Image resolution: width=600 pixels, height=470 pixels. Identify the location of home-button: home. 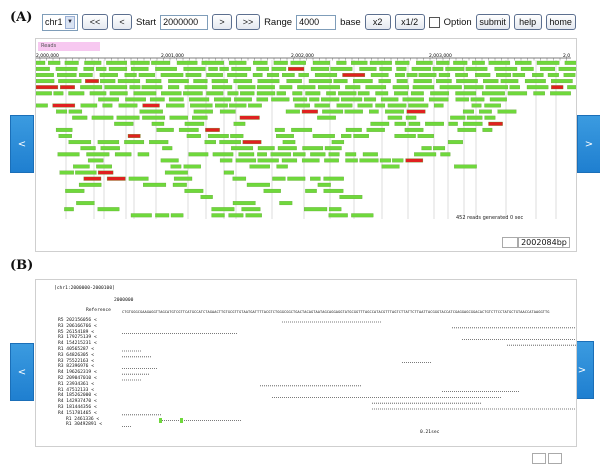
(560, 22).